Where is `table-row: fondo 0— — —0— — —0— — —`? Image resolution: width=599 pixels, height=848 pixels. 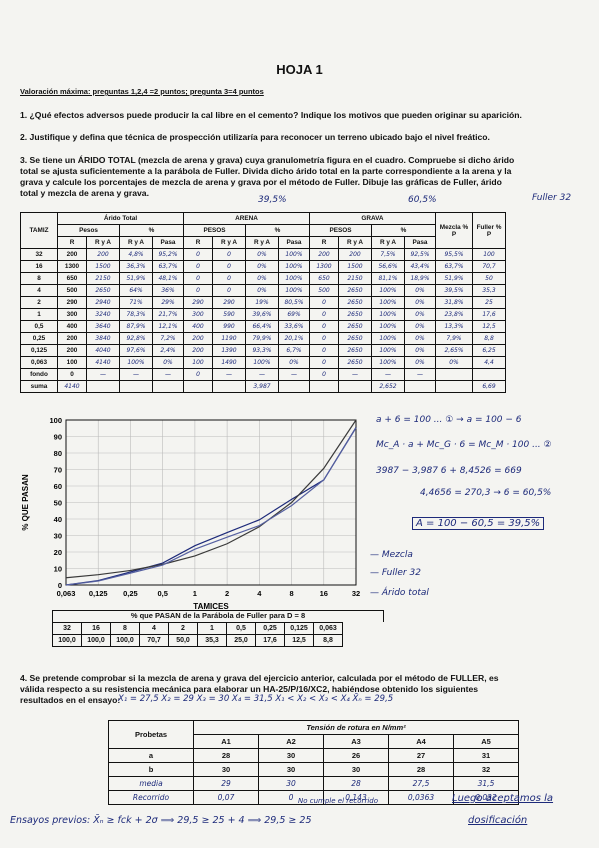
table-row: fondo 0— — —0— — —0— — — is located at coordinates (263, 374).